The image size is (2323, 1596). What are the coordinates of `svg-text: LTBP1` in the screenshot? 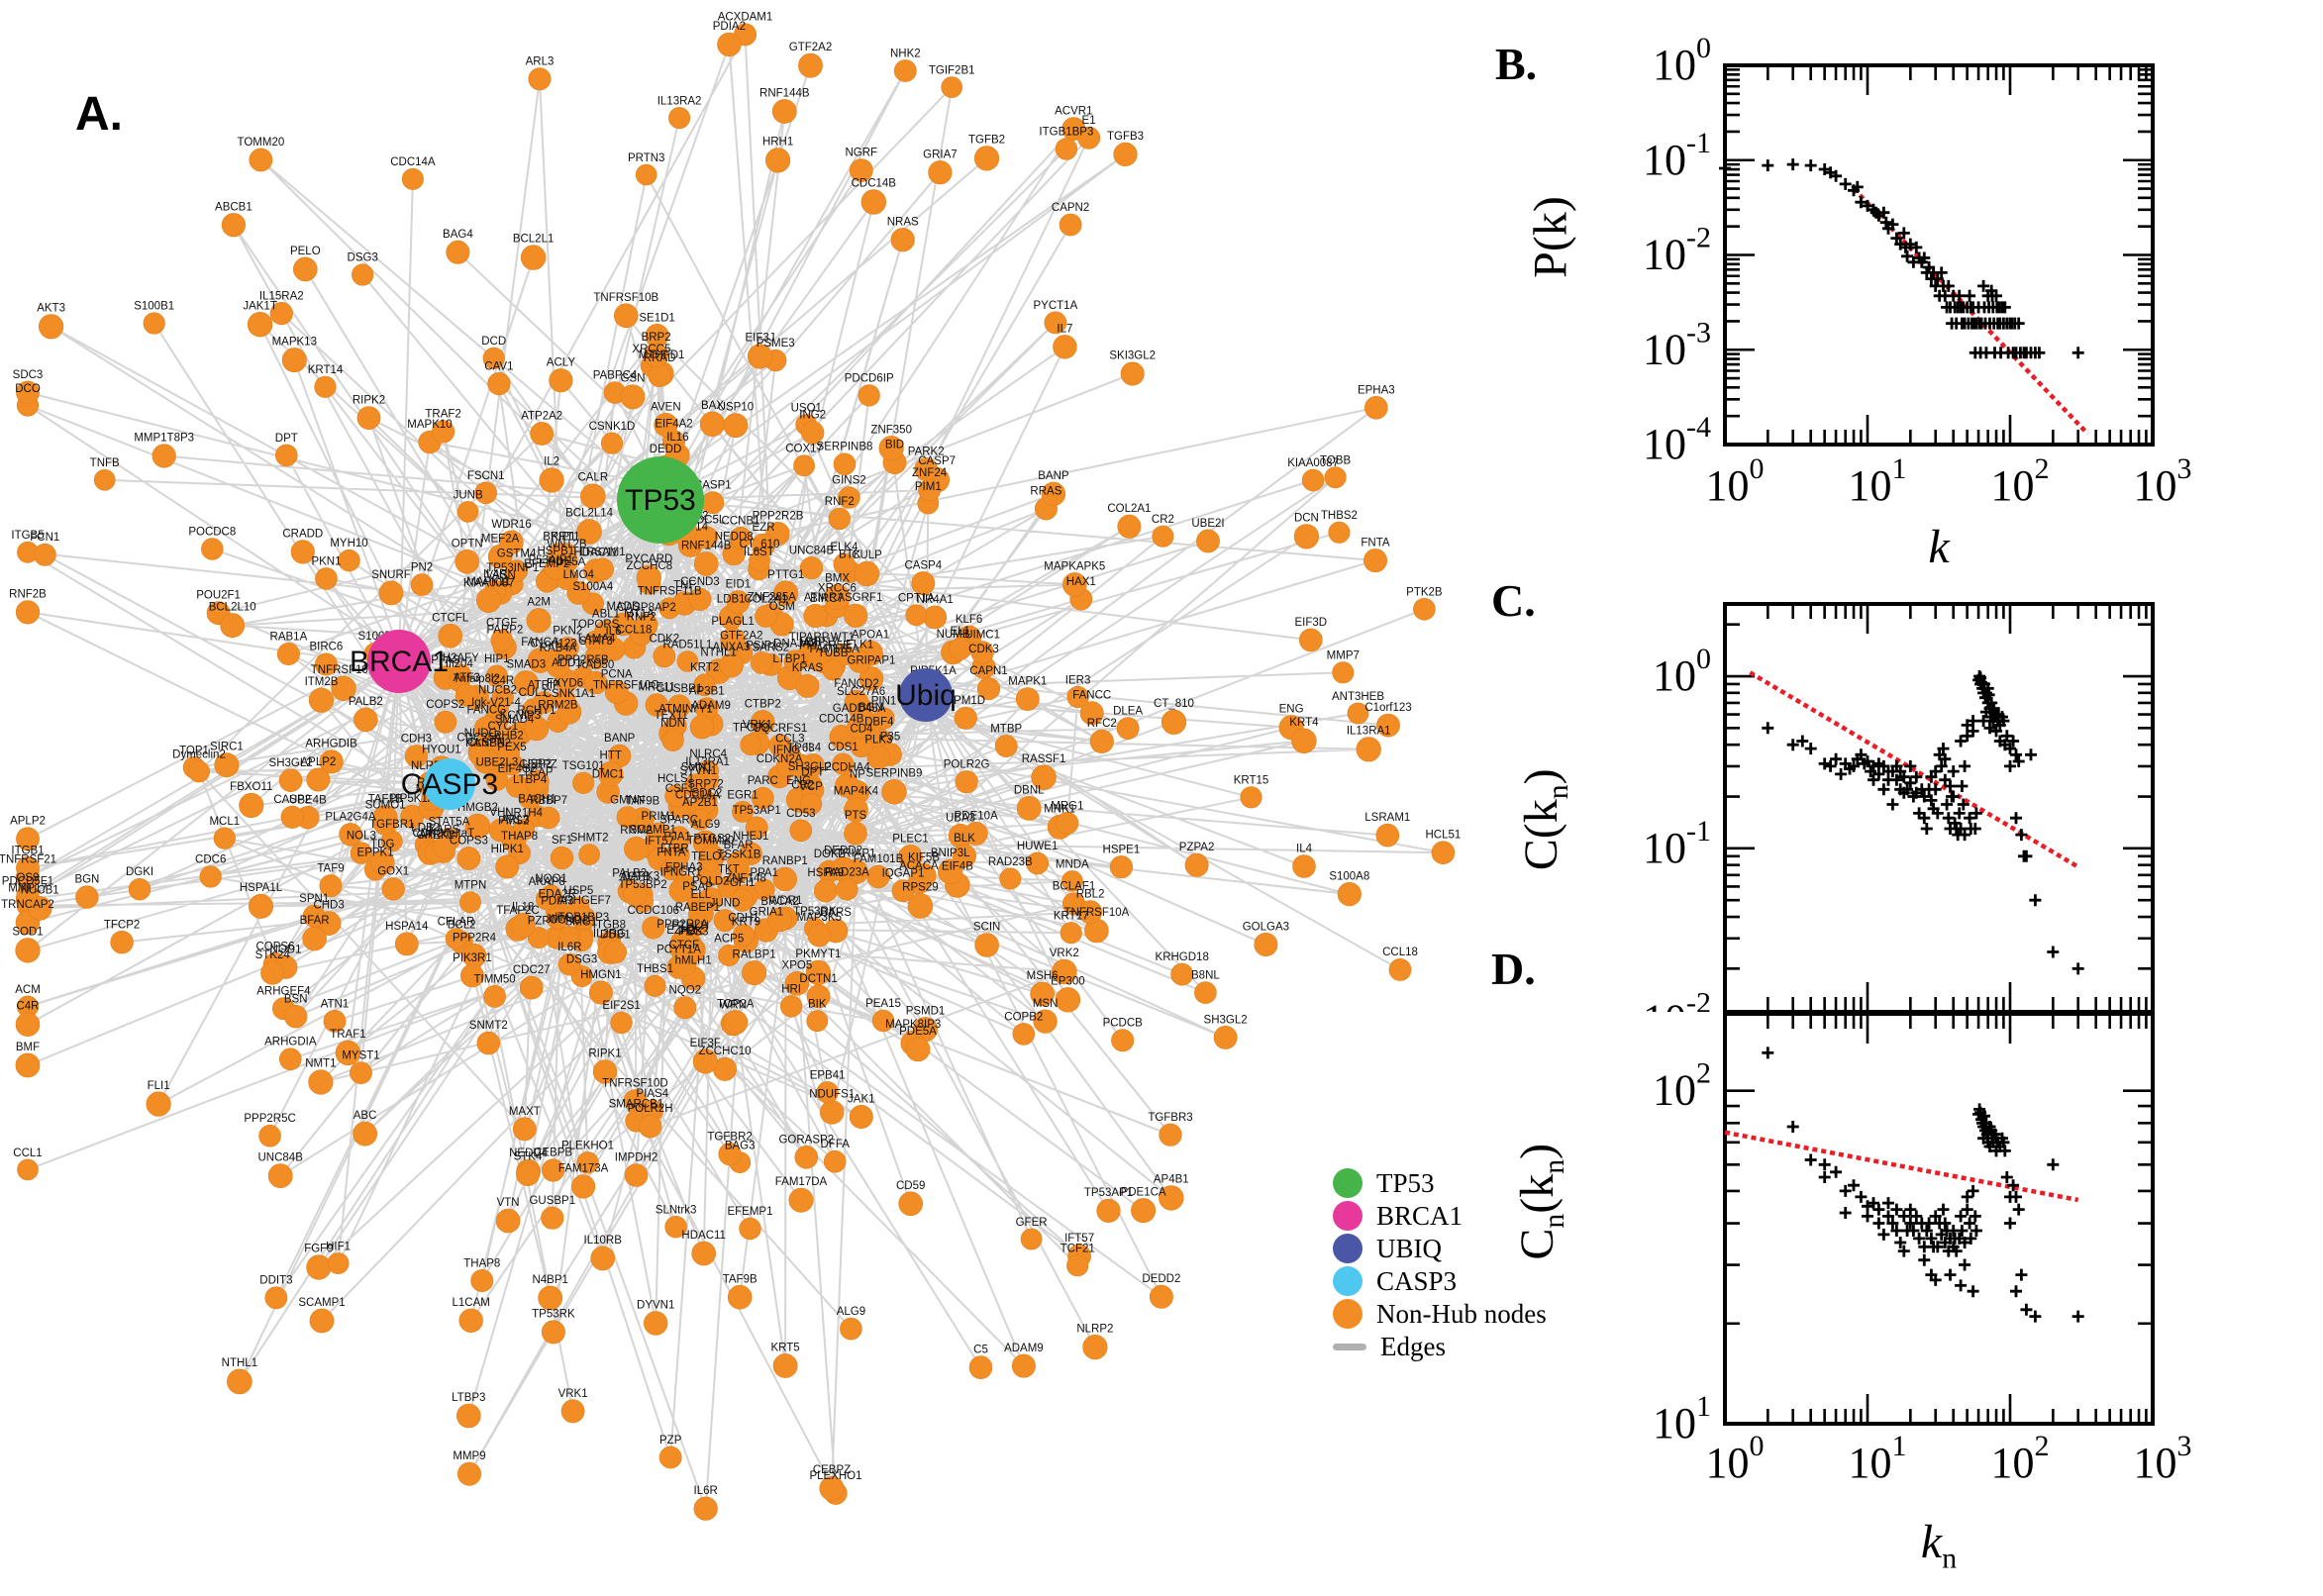 It's located at (789, 659).